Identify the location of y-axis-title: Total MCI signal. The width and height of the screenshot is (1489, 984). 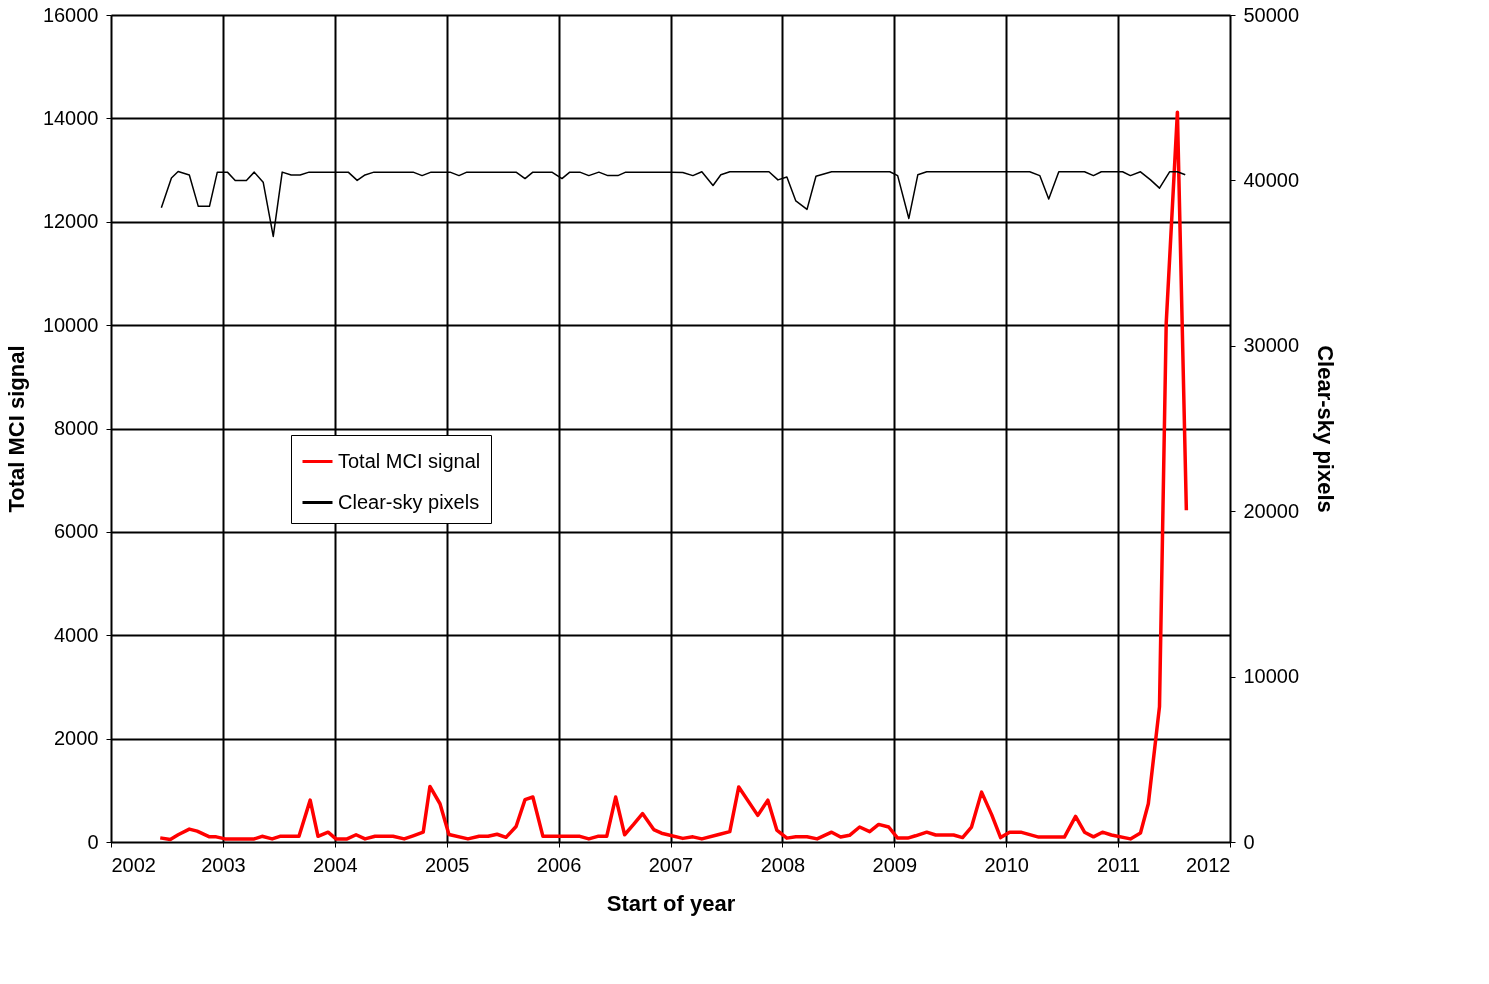
(16, 429).